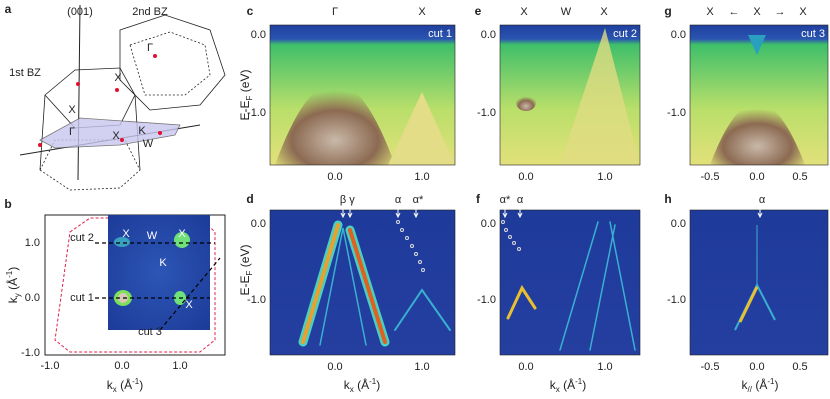 The width and height of the screenshot is (830, 399). I want to click on arpes-h, so click(759, 282).